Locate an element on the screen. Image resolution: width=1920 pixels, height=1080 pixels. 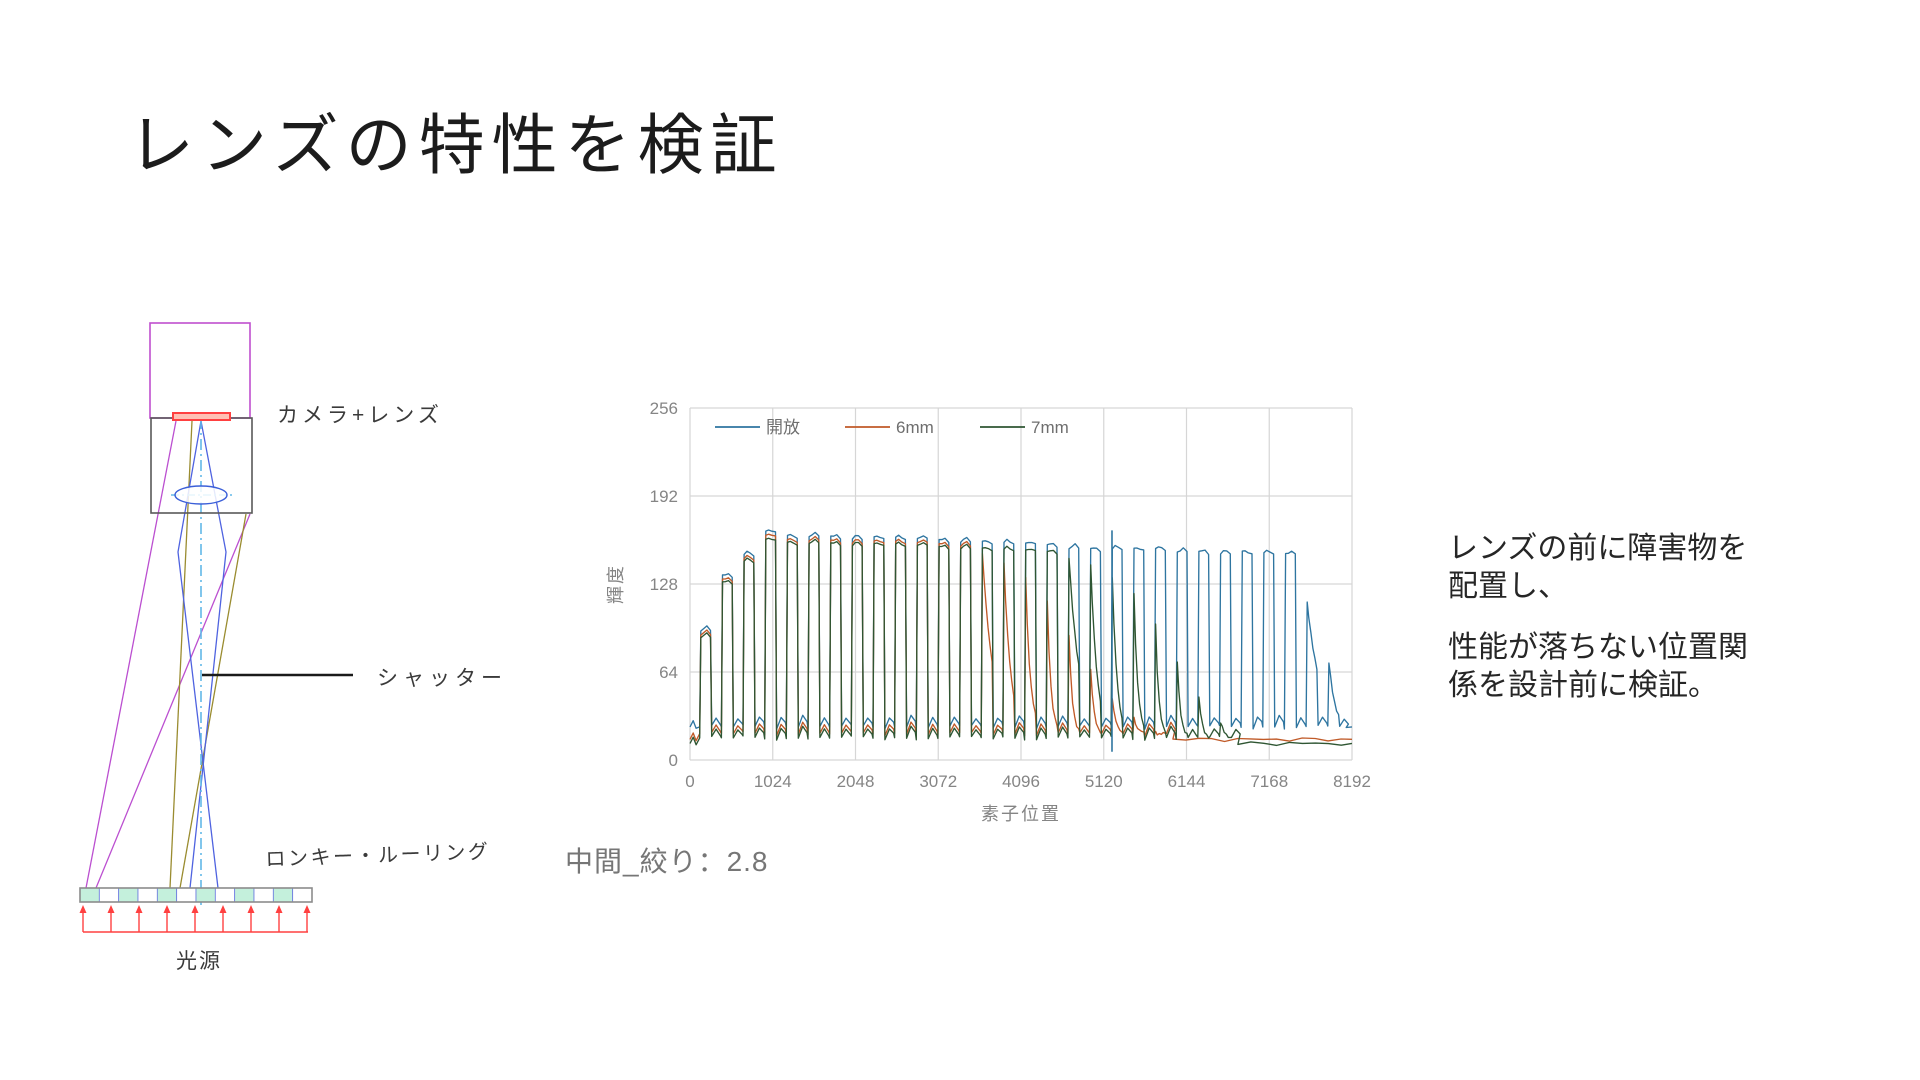
ronchi-ruling is located at coordinates (196, 895).